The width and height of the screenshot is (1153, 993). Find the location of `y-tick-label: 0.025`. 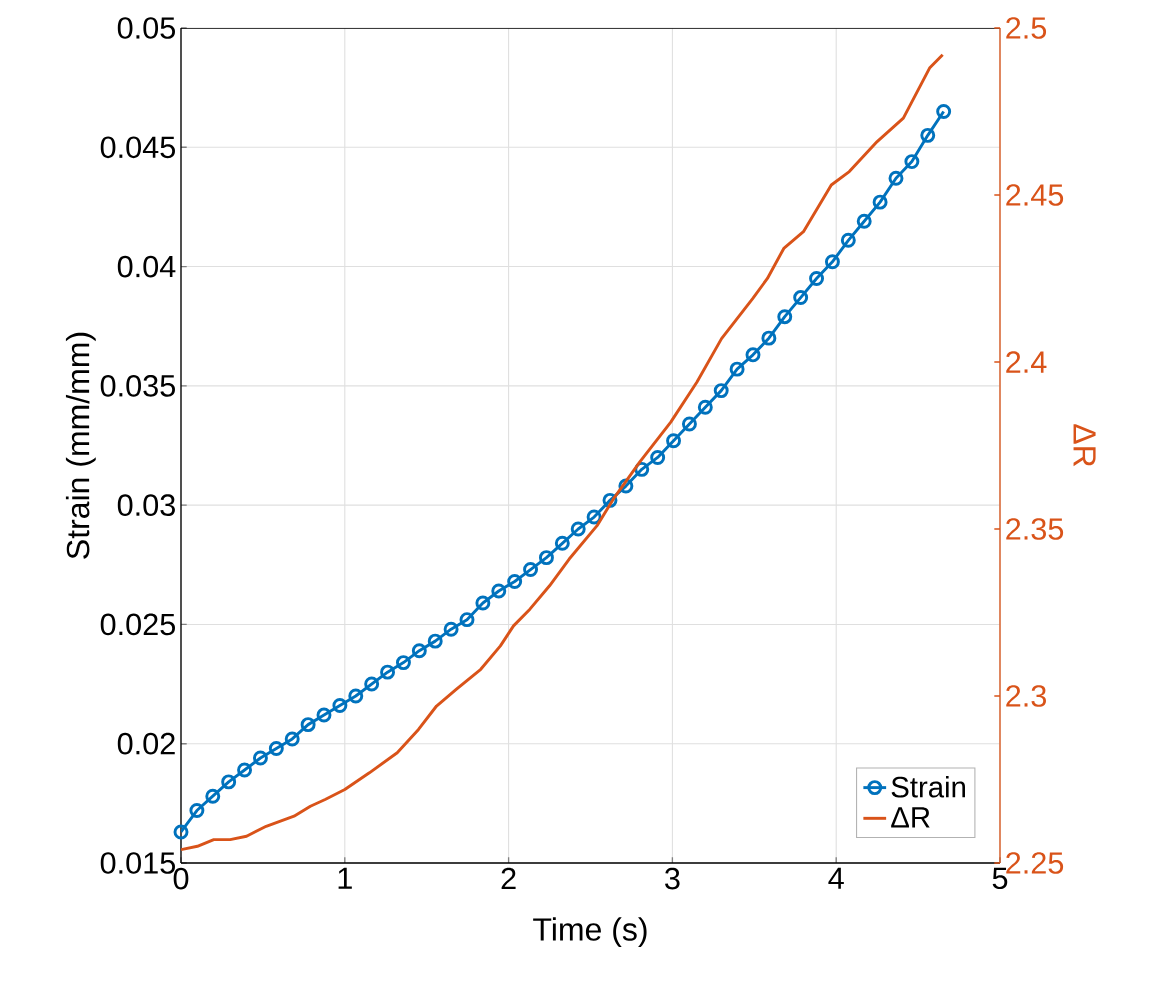

y-tick-label: 0.025 is located at coordinates (137, 624).